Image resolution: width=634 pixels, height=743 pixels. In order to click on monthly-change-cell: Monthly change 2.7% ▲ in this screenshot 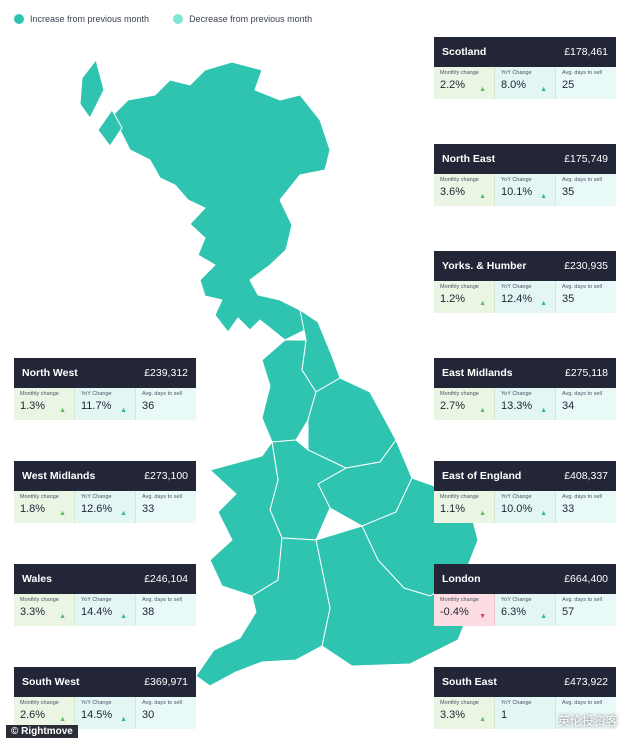, I will do `click(464, 404)`.